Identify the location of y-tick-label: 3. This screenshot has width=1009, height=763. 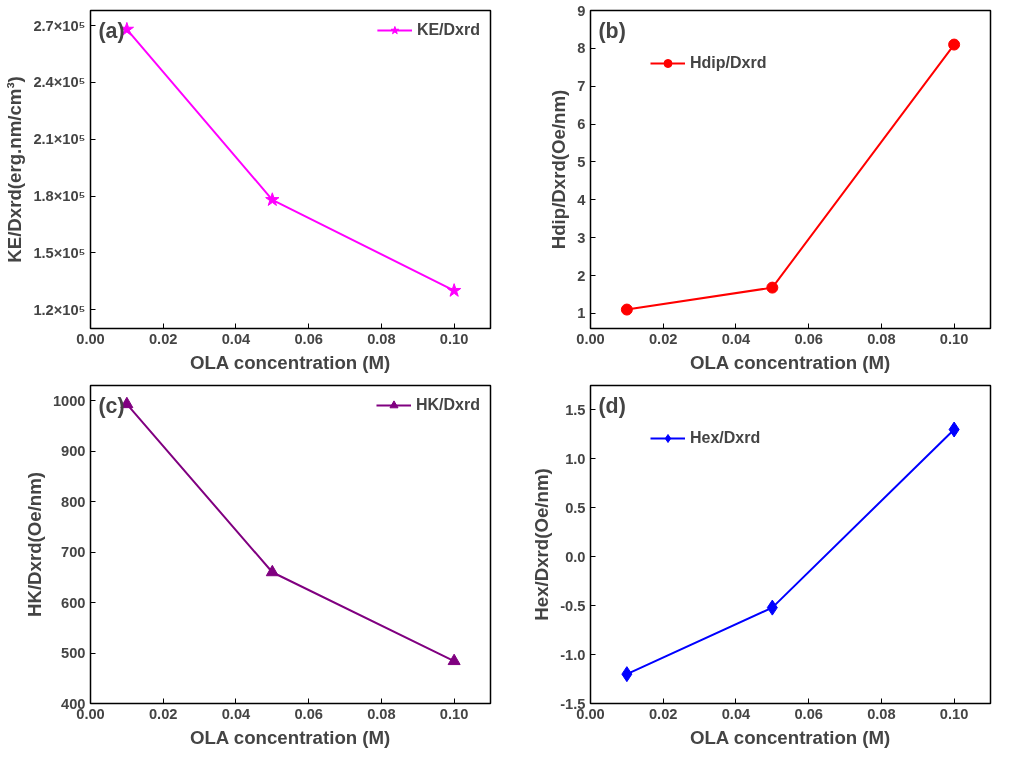
(581, 237).